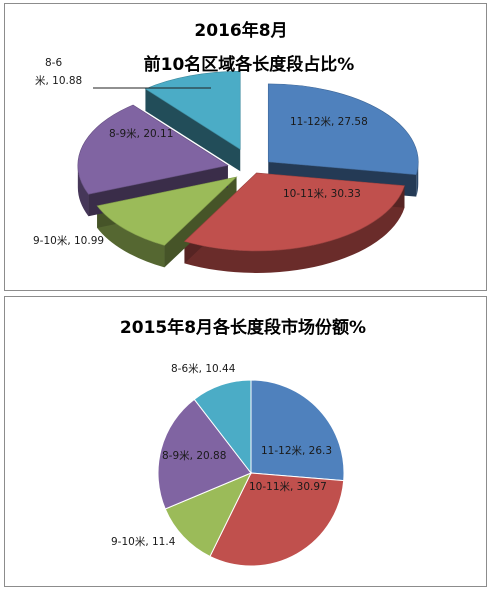 The height and width of the screenshot is (590, 489). I want to click on chart-title: 2015年8月各长度段市场份额%, so click(243, 327).